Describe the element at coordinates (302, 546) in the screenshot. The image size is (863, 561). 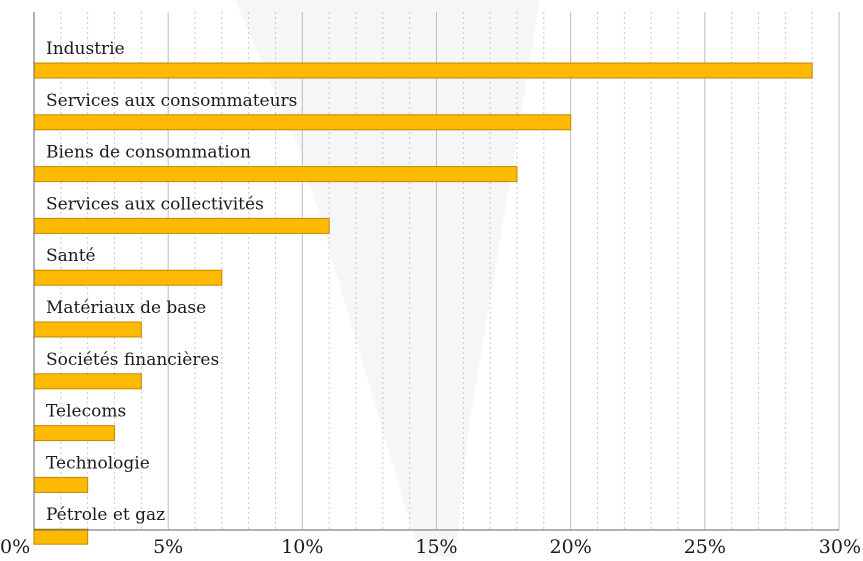
I see `x-tick-label: 10%` at that location.